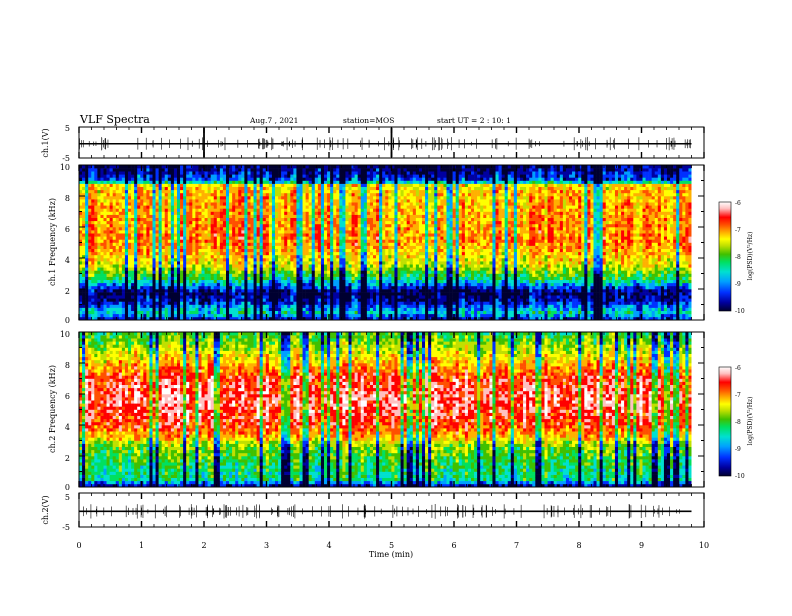 This screenshot has width=792, height=616. Describe the element at coordinates (66, 158) in the screenshot. I see `ch1-waveform-ytick-bottom: -5` at that location.